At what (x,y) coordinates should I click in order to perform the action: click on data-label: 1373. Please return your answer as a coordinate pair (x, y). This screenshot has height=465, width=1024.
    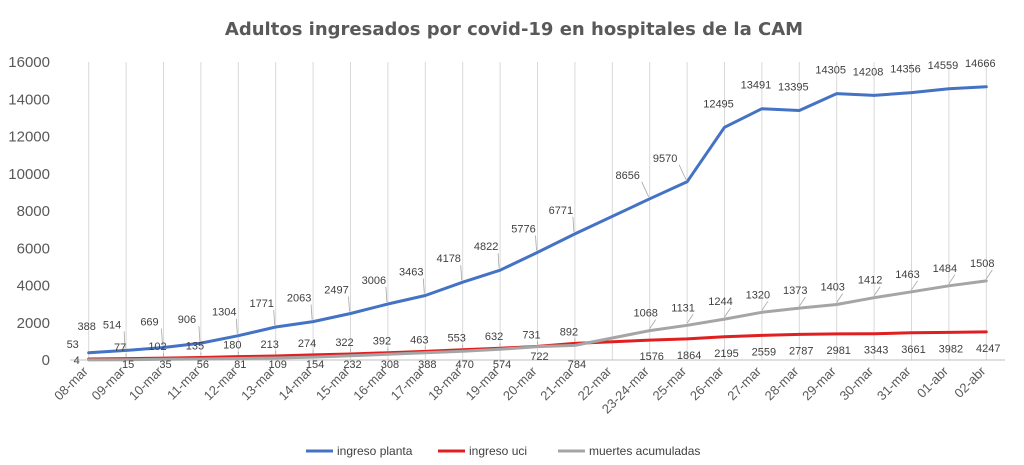
    Looking at the image, I should click on (795, 291).